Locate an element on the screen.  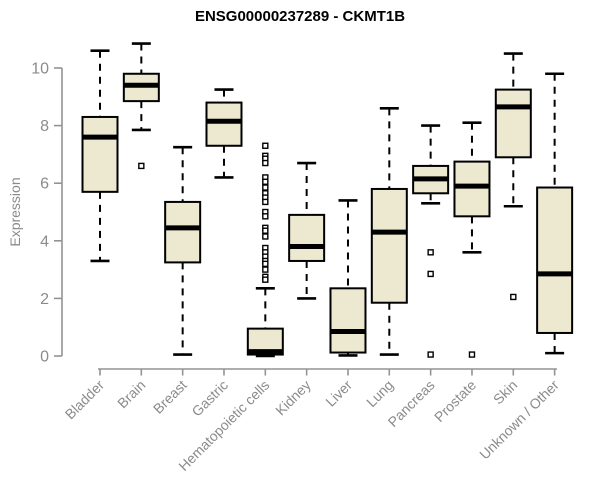
box-liver is located at coordinates (348, 320).